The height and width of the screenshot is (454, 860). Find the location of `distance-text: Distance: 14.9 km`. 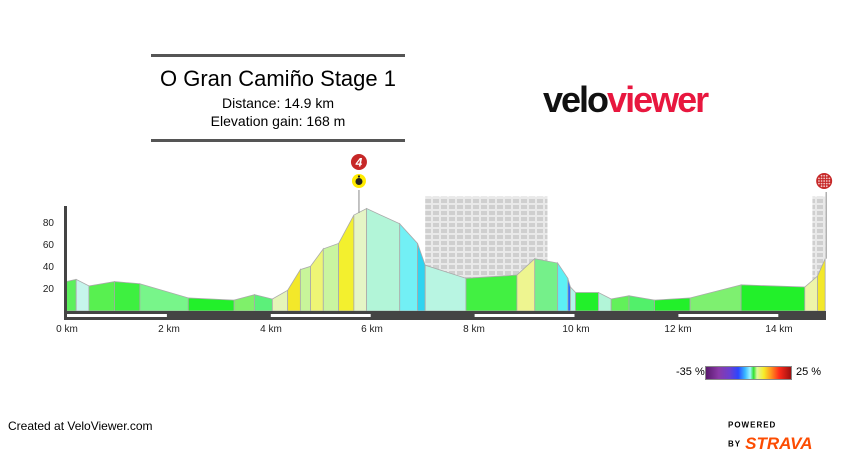

distance-text: Distance: 14.9 km is located at coordinates (278, 103).